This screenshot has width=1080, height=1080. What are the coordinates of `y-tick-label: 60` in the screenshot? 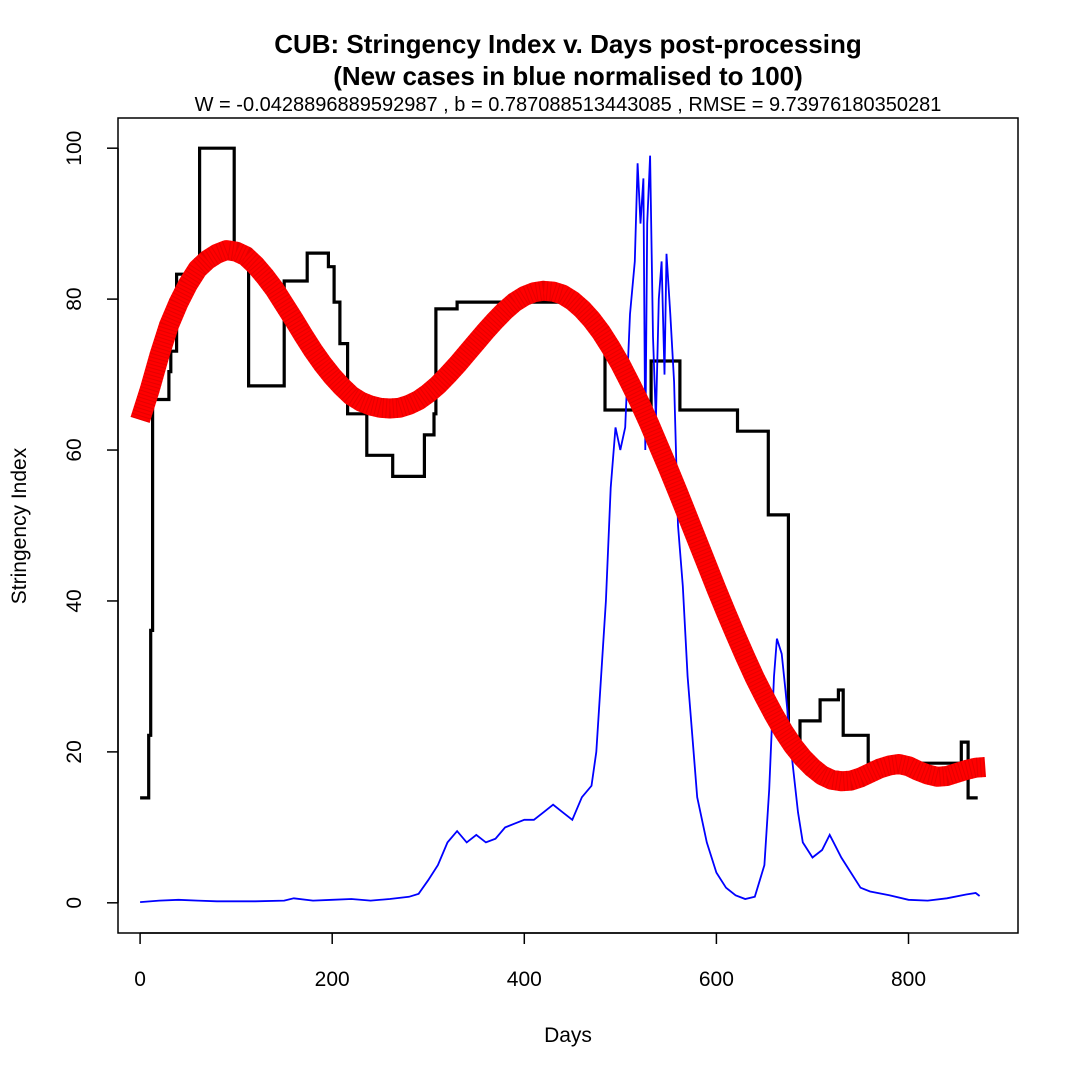 It's located at (74, 449).